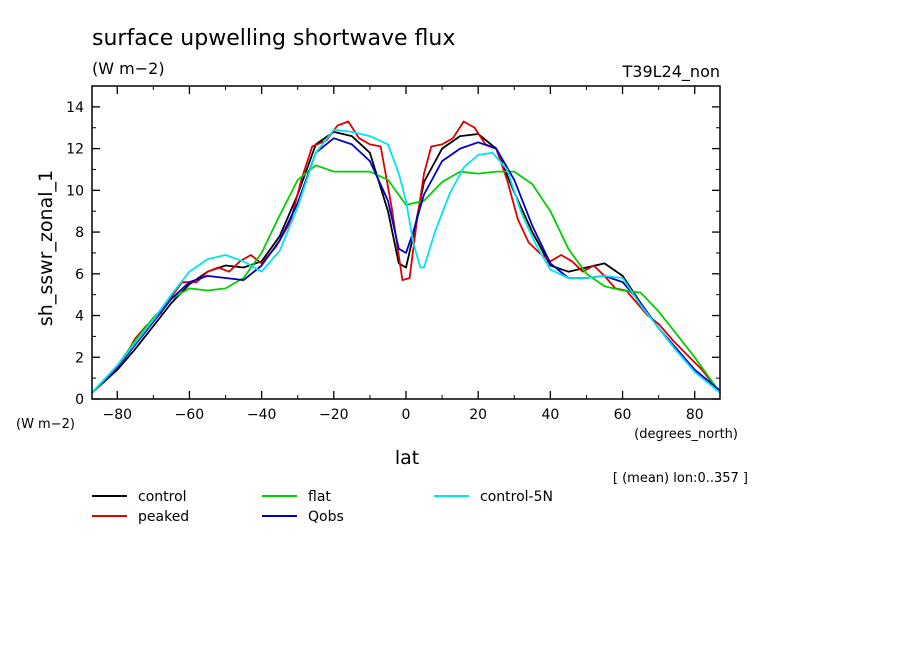  Describe the element at coordinates (79, 400) in the screenshot. I see `y-tick-label: 0` at that location.